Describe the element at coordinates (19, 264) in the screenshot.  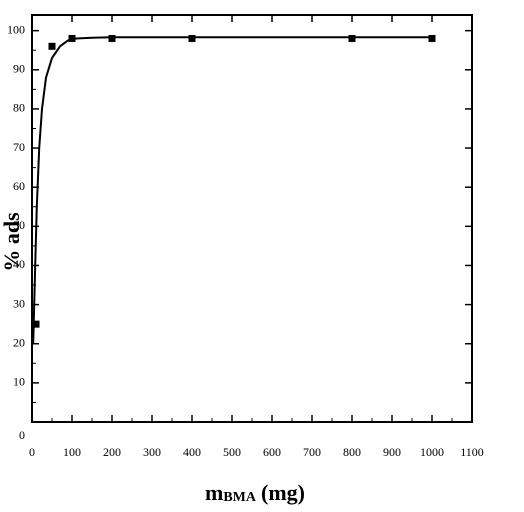
I see `y-tick-label: 40` at that location.